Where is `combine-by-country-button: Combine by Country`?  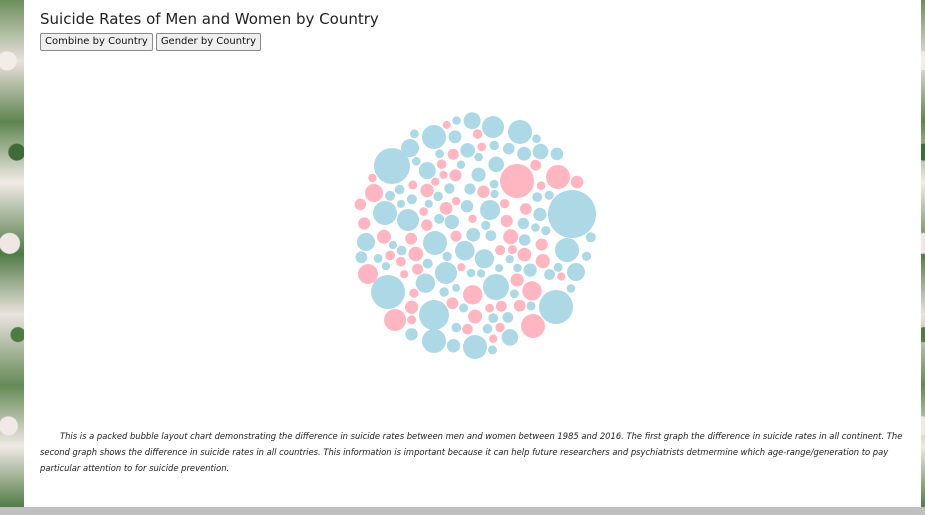
combine-by-country-button: Combine by Country is located at coordinates (96, 42).